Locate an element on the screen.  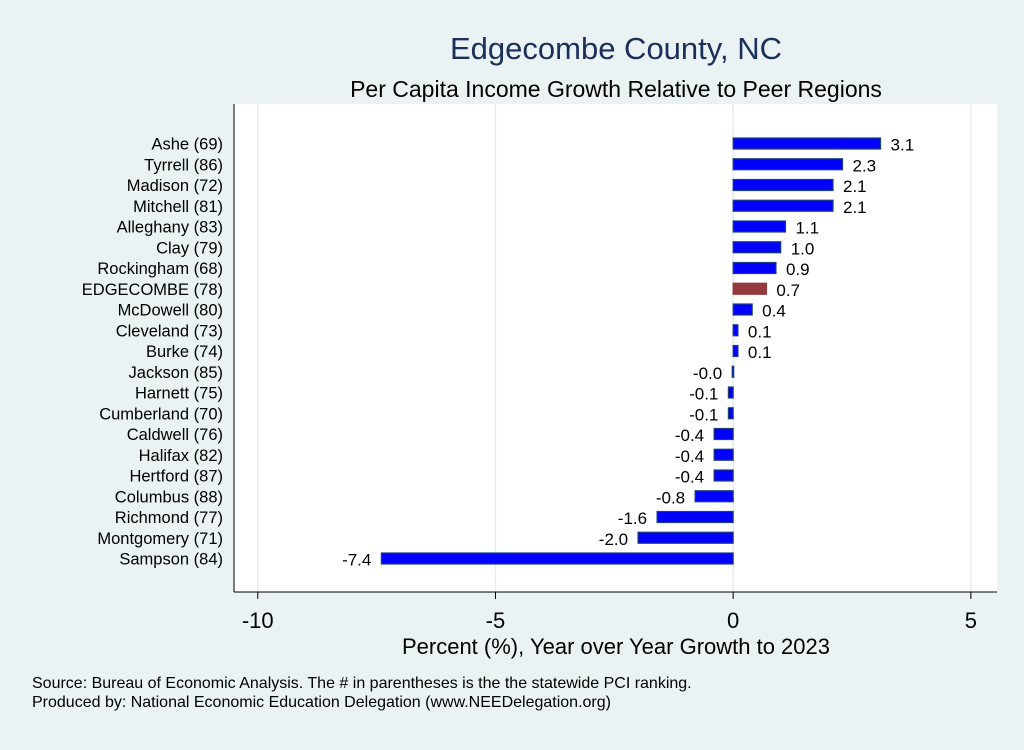
category-label: Hertford (87) is located at coordinates (176, 477).